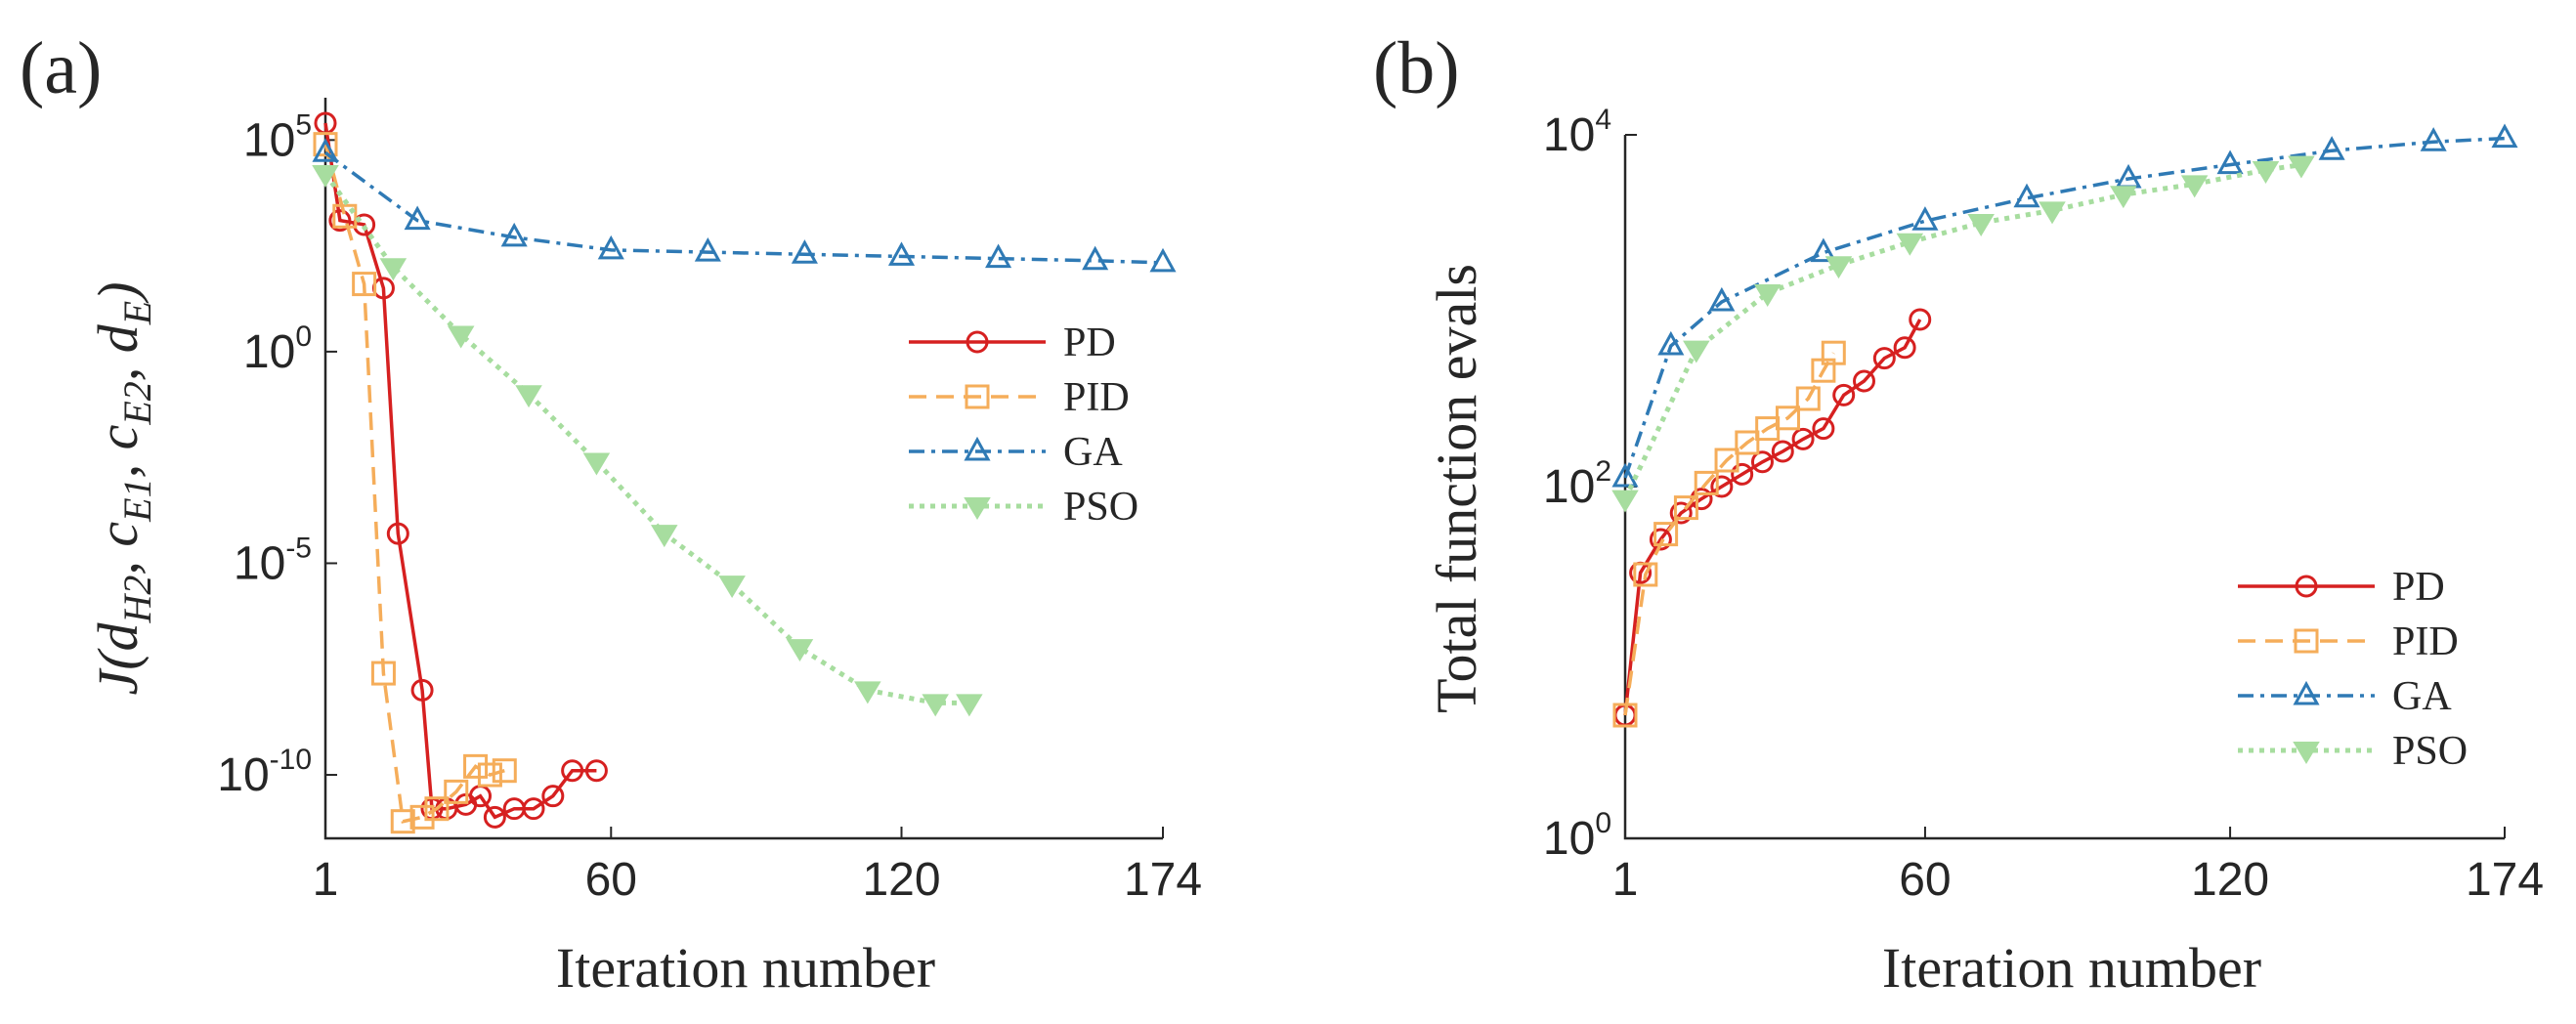 The height and width of the screenshot is (1024, 2576). Describe the element at coordinates (123, 488) in the screenshot. I see `panel-a-ylabel: J(dH2, cE1, cE2, dE)` at that location.